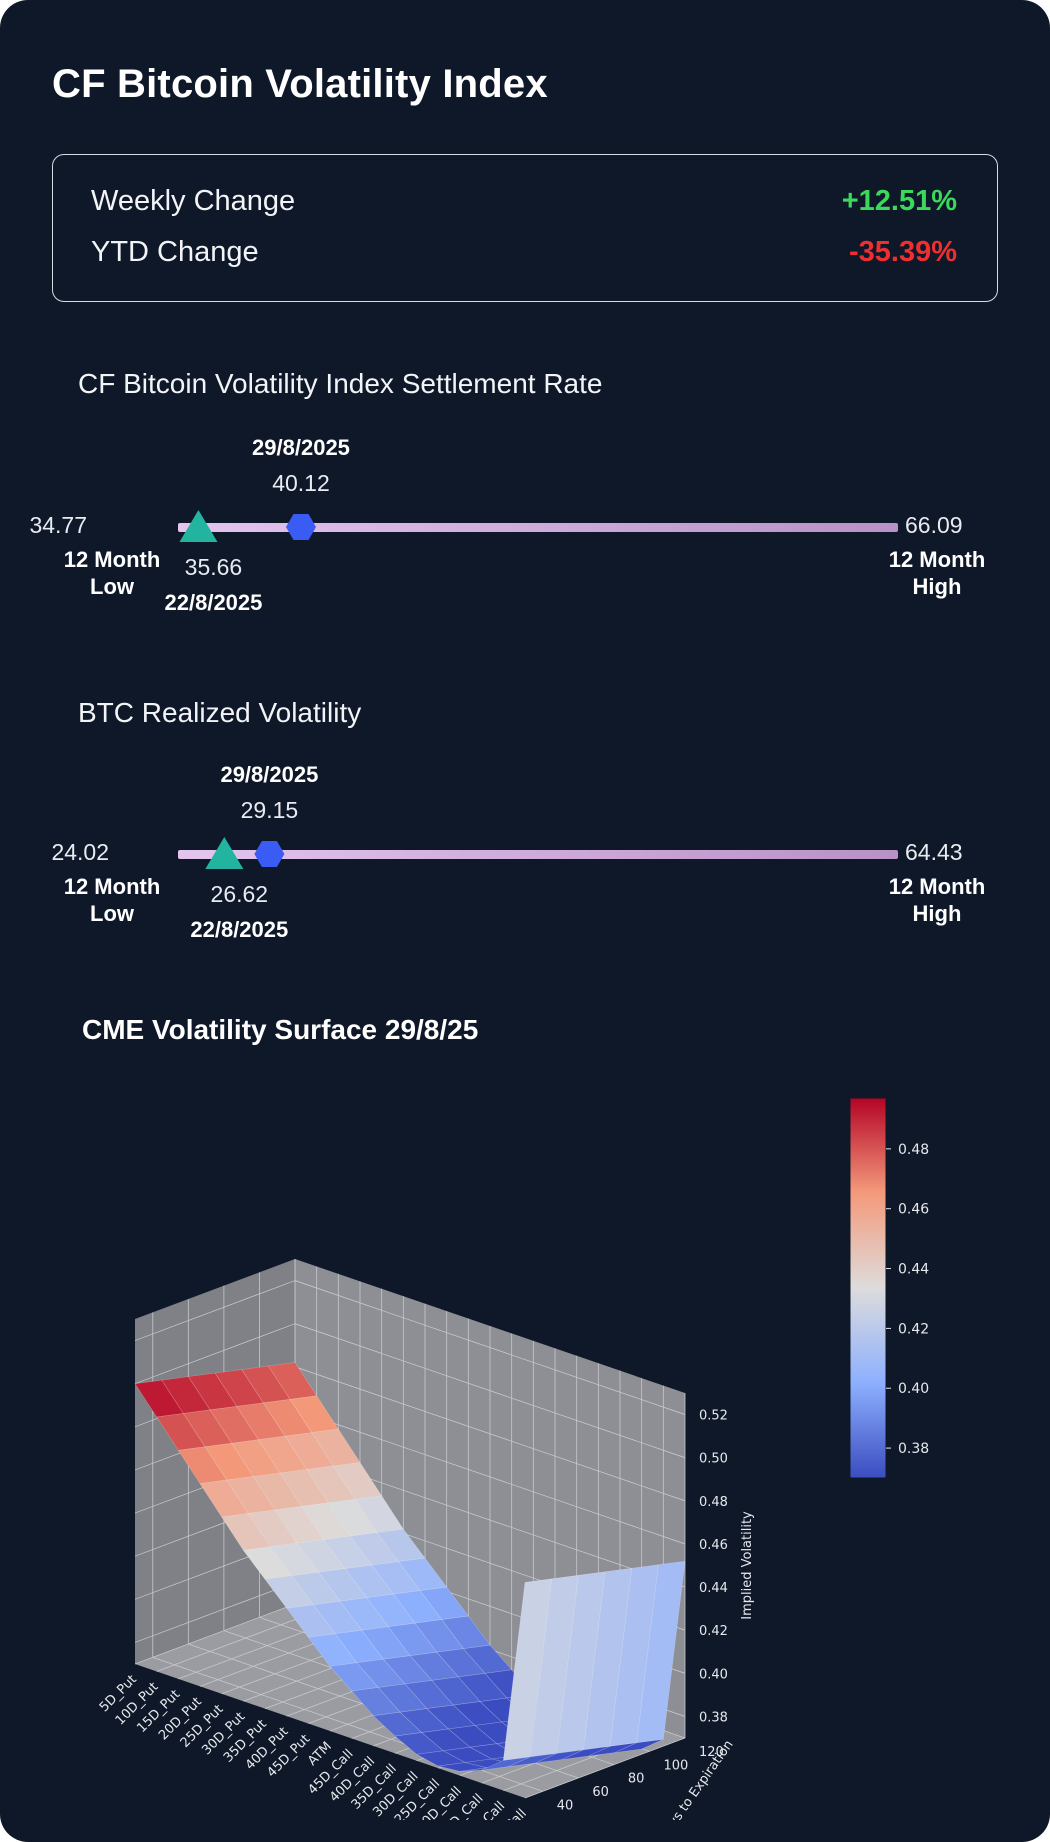  I want to click on weekly-change-row: Weekly Change +12.51%, so click(524, 205).